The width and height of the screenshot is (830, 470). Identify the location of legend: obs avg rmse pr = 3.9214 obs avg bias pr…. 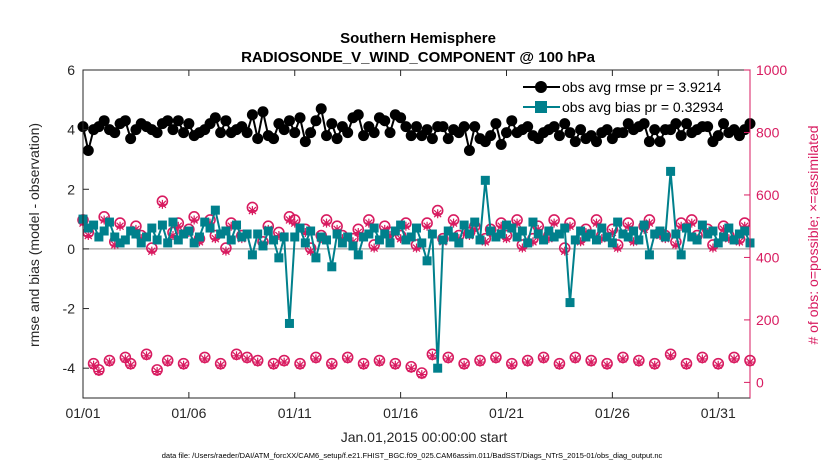
(623, 97).